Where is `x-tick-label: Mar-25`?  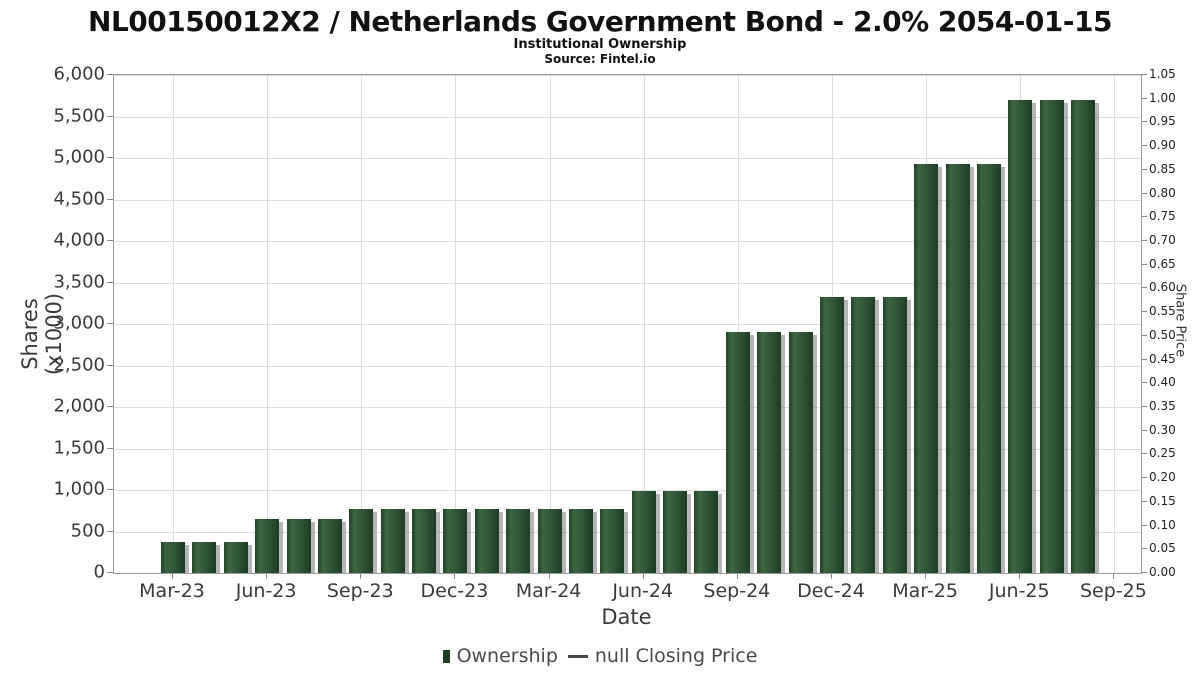
x-tick-label: Mar-25 is located at coordinates (925, 591).